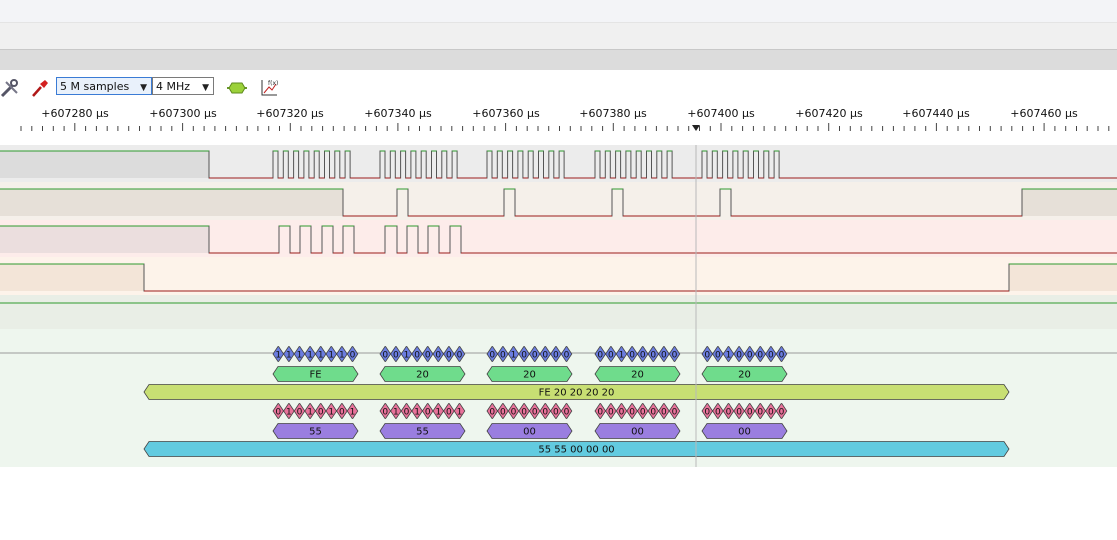  What do you see at coordinates (1044, 113) in the screenshot?
I see `ruler-label: +607460 µs` at bounding box center [1044, 113].